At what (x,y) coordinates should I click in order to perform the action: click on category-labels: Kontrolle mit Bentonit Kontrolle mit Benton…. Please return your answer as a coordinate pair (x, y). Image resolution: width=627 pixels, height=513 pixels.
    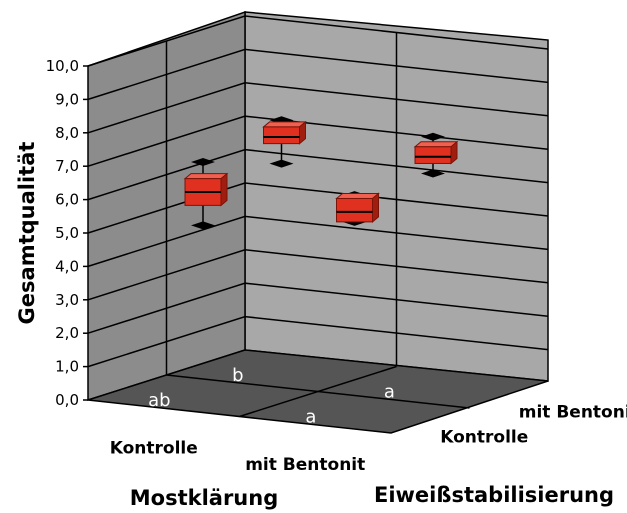
    Looking at the image, I should click on (368, 439).